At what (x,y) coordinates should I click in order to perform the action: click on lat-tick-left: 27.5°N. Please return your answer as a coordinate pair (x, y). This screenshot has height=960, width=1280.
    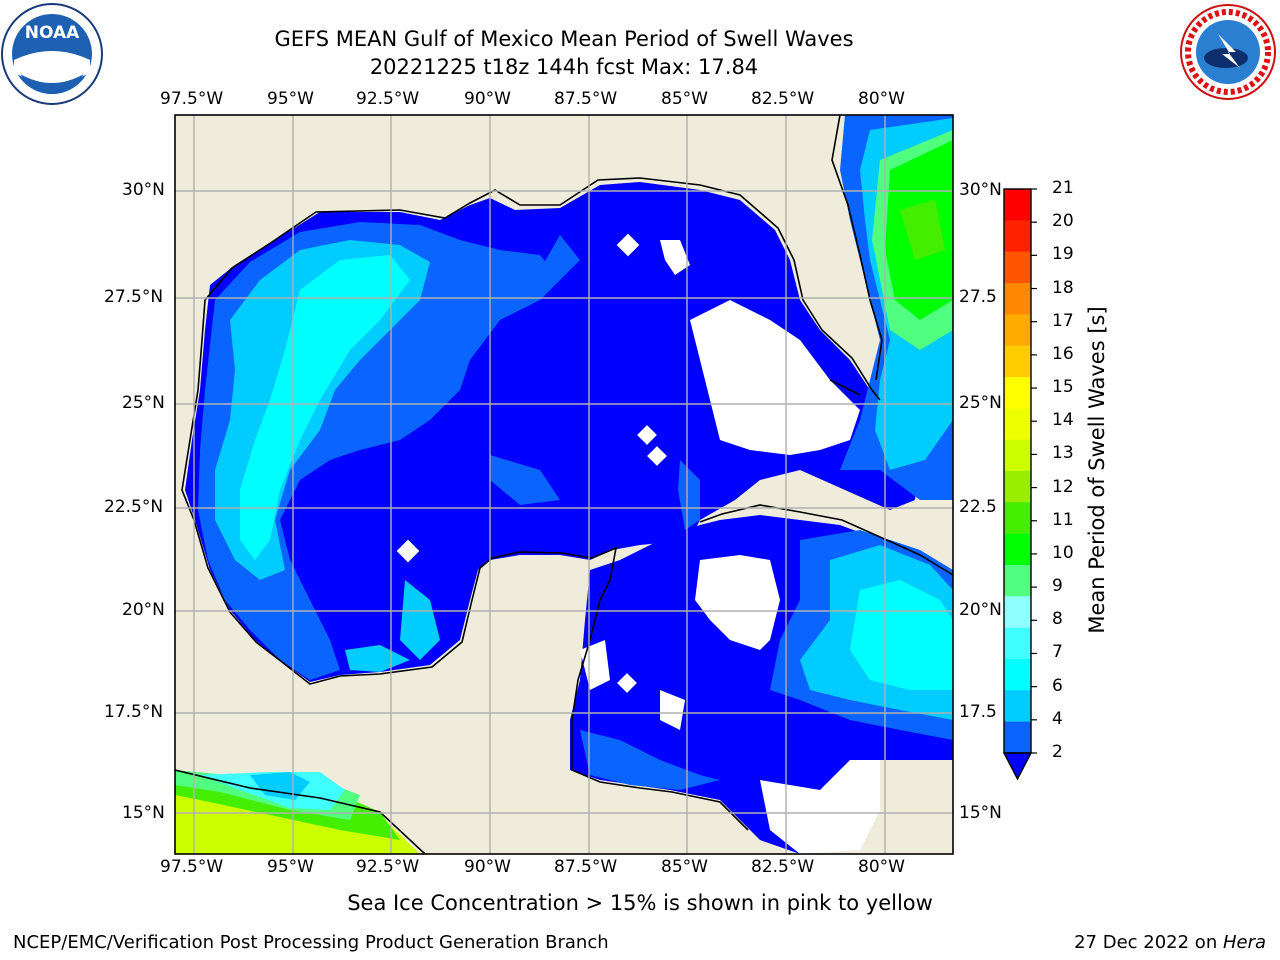
    Looking at the image, I should click on (134, 297).